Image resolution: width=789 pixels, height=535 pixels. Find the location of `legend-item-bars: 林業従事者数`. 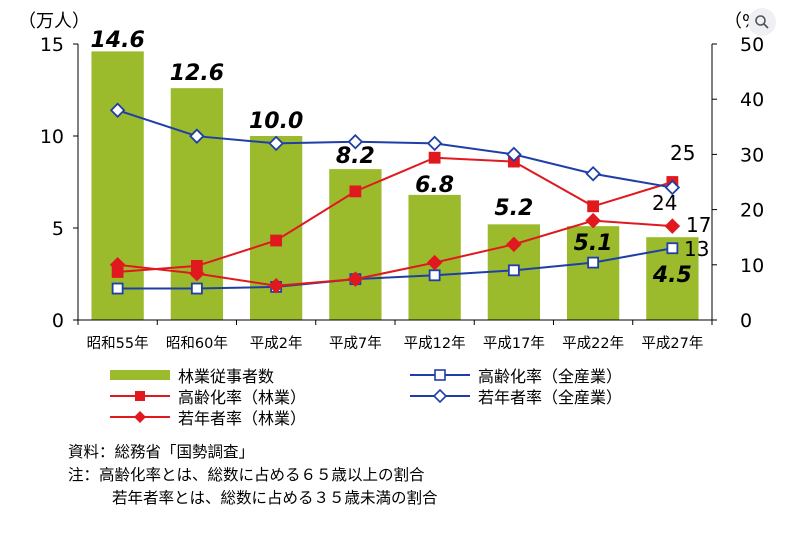

legend-item-bars: 林業従事者数 is located at coordinates (192, 375).